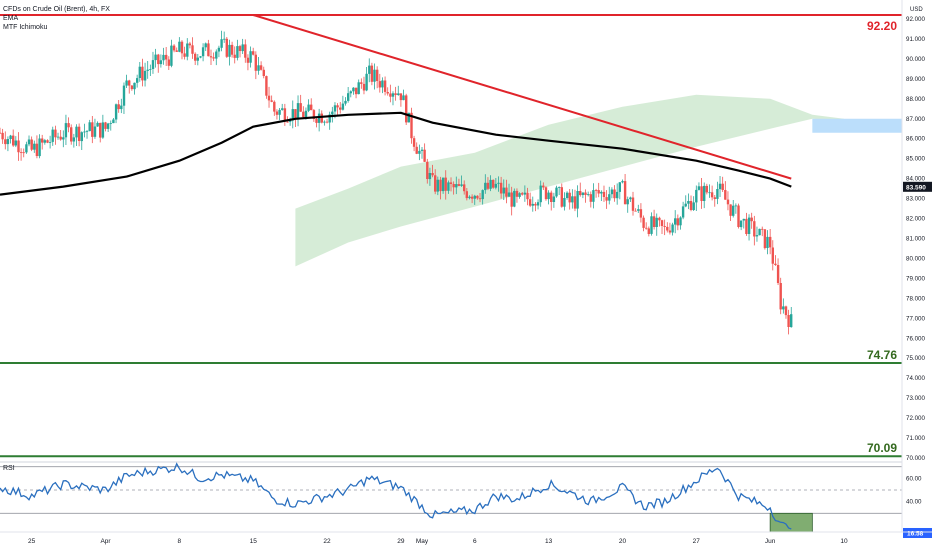 This screenshot has width=932, height=550. I want to click on price-tick-label: 74.000, so click(915, 378).